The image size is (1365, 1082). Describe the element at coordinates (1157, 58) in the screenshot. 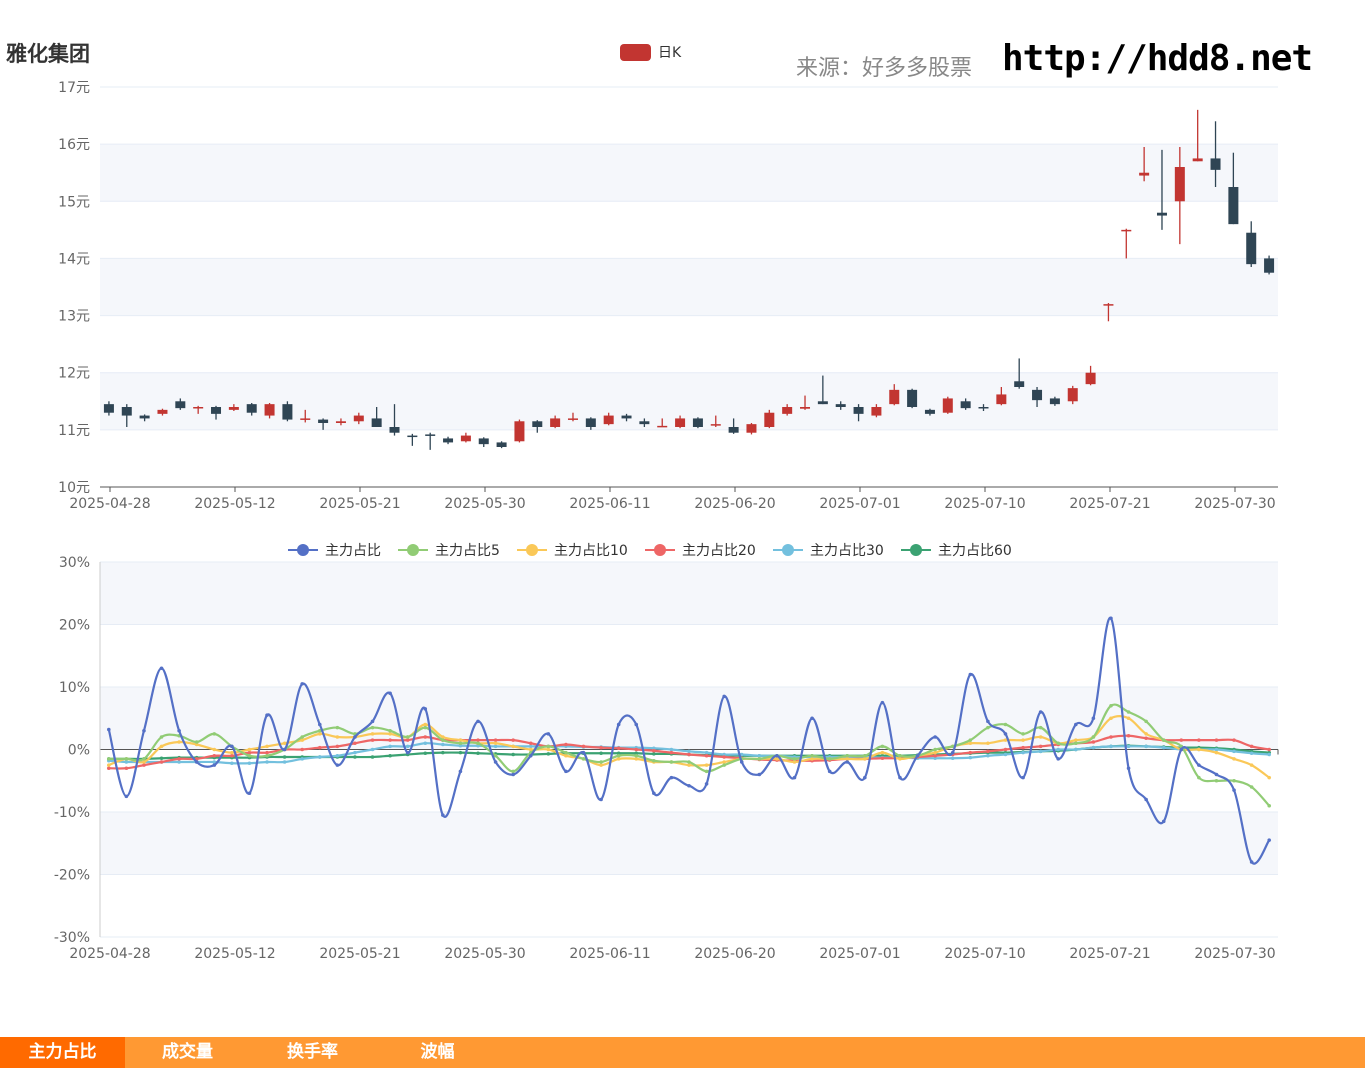

I see `site-url: http://hdd8.net` at that location.